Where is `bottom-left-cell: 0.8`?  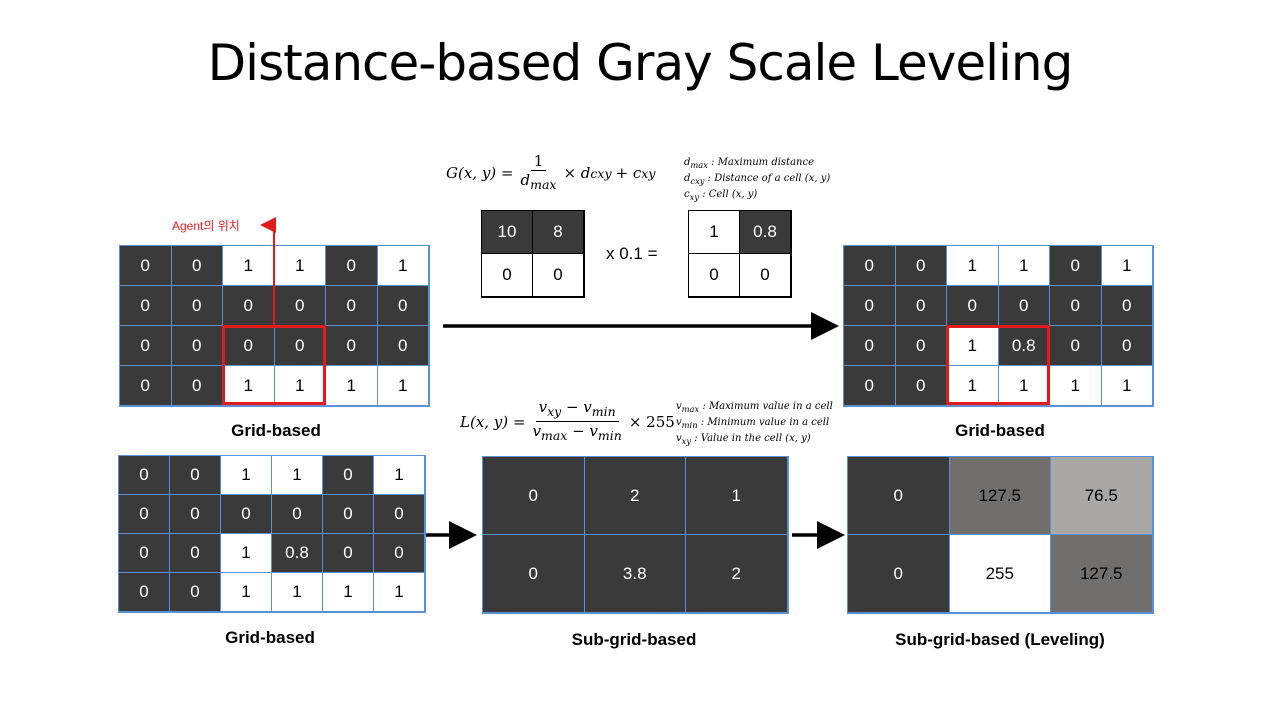 bottom-left-cell: 0.8 is located at coordinates (297, 553).